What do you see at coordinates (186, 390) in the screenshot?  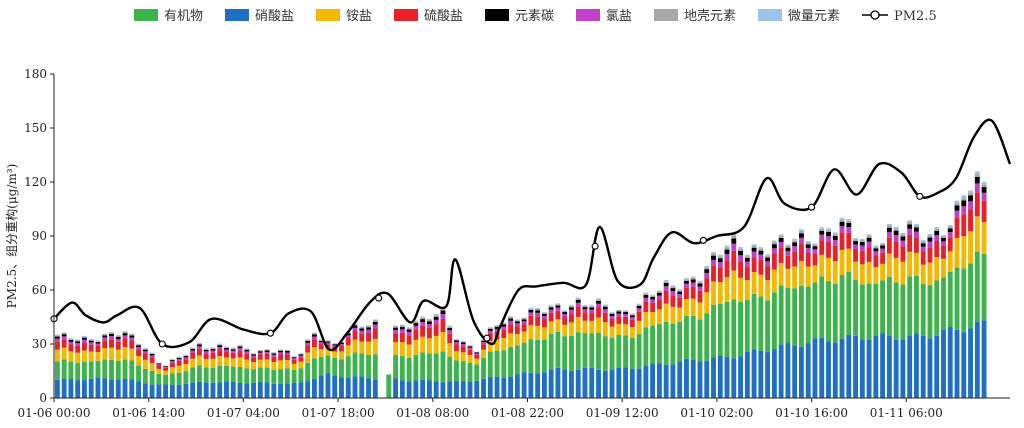 I see `bar-19-硝酸盐` at bounding box center [186, 390].